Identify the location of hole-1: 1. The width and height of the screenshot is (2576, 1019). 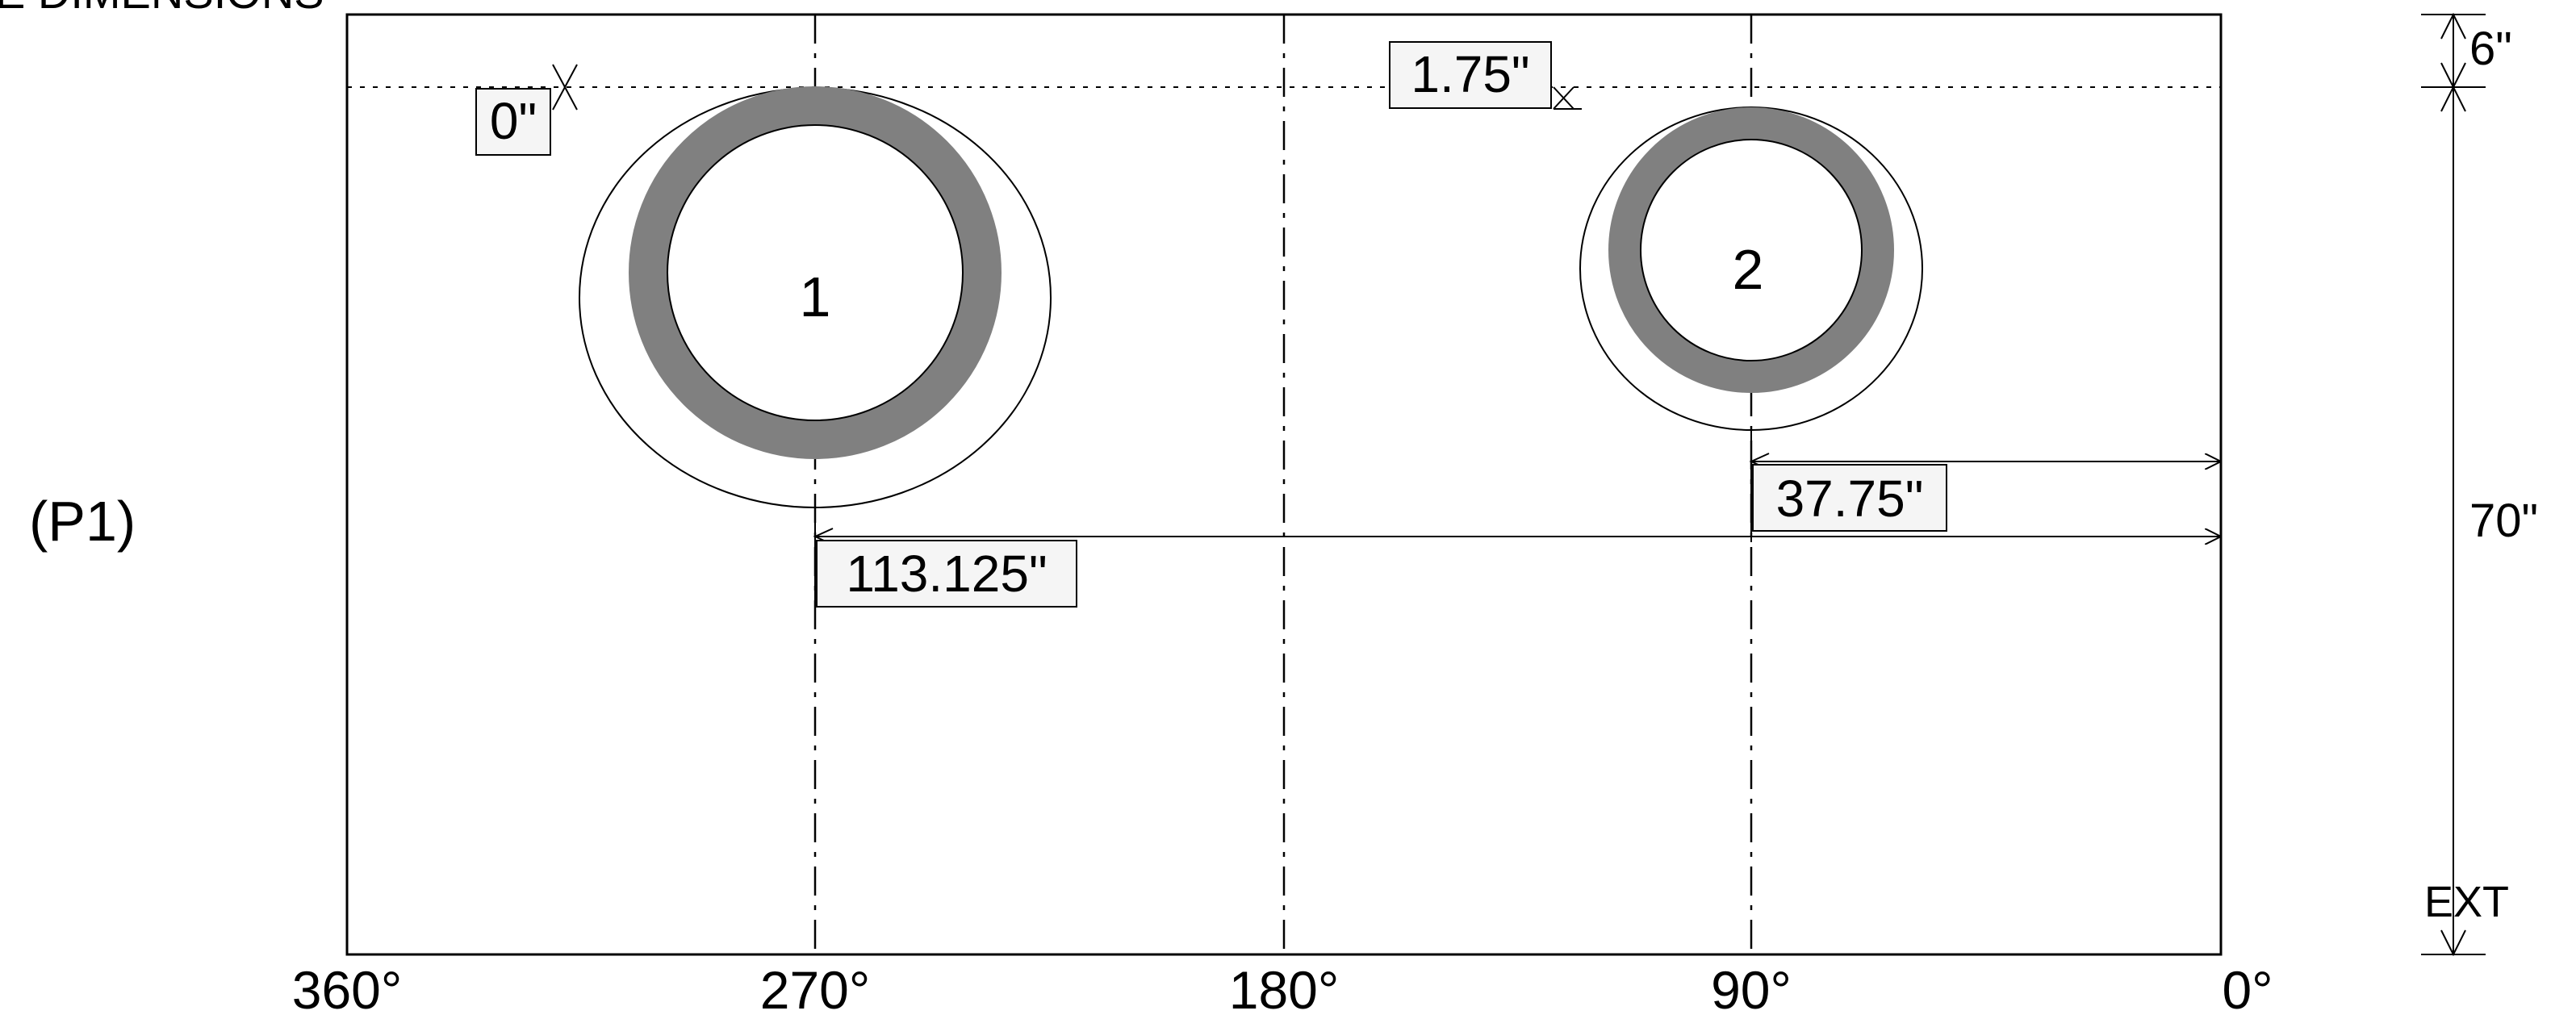
(815, 297).